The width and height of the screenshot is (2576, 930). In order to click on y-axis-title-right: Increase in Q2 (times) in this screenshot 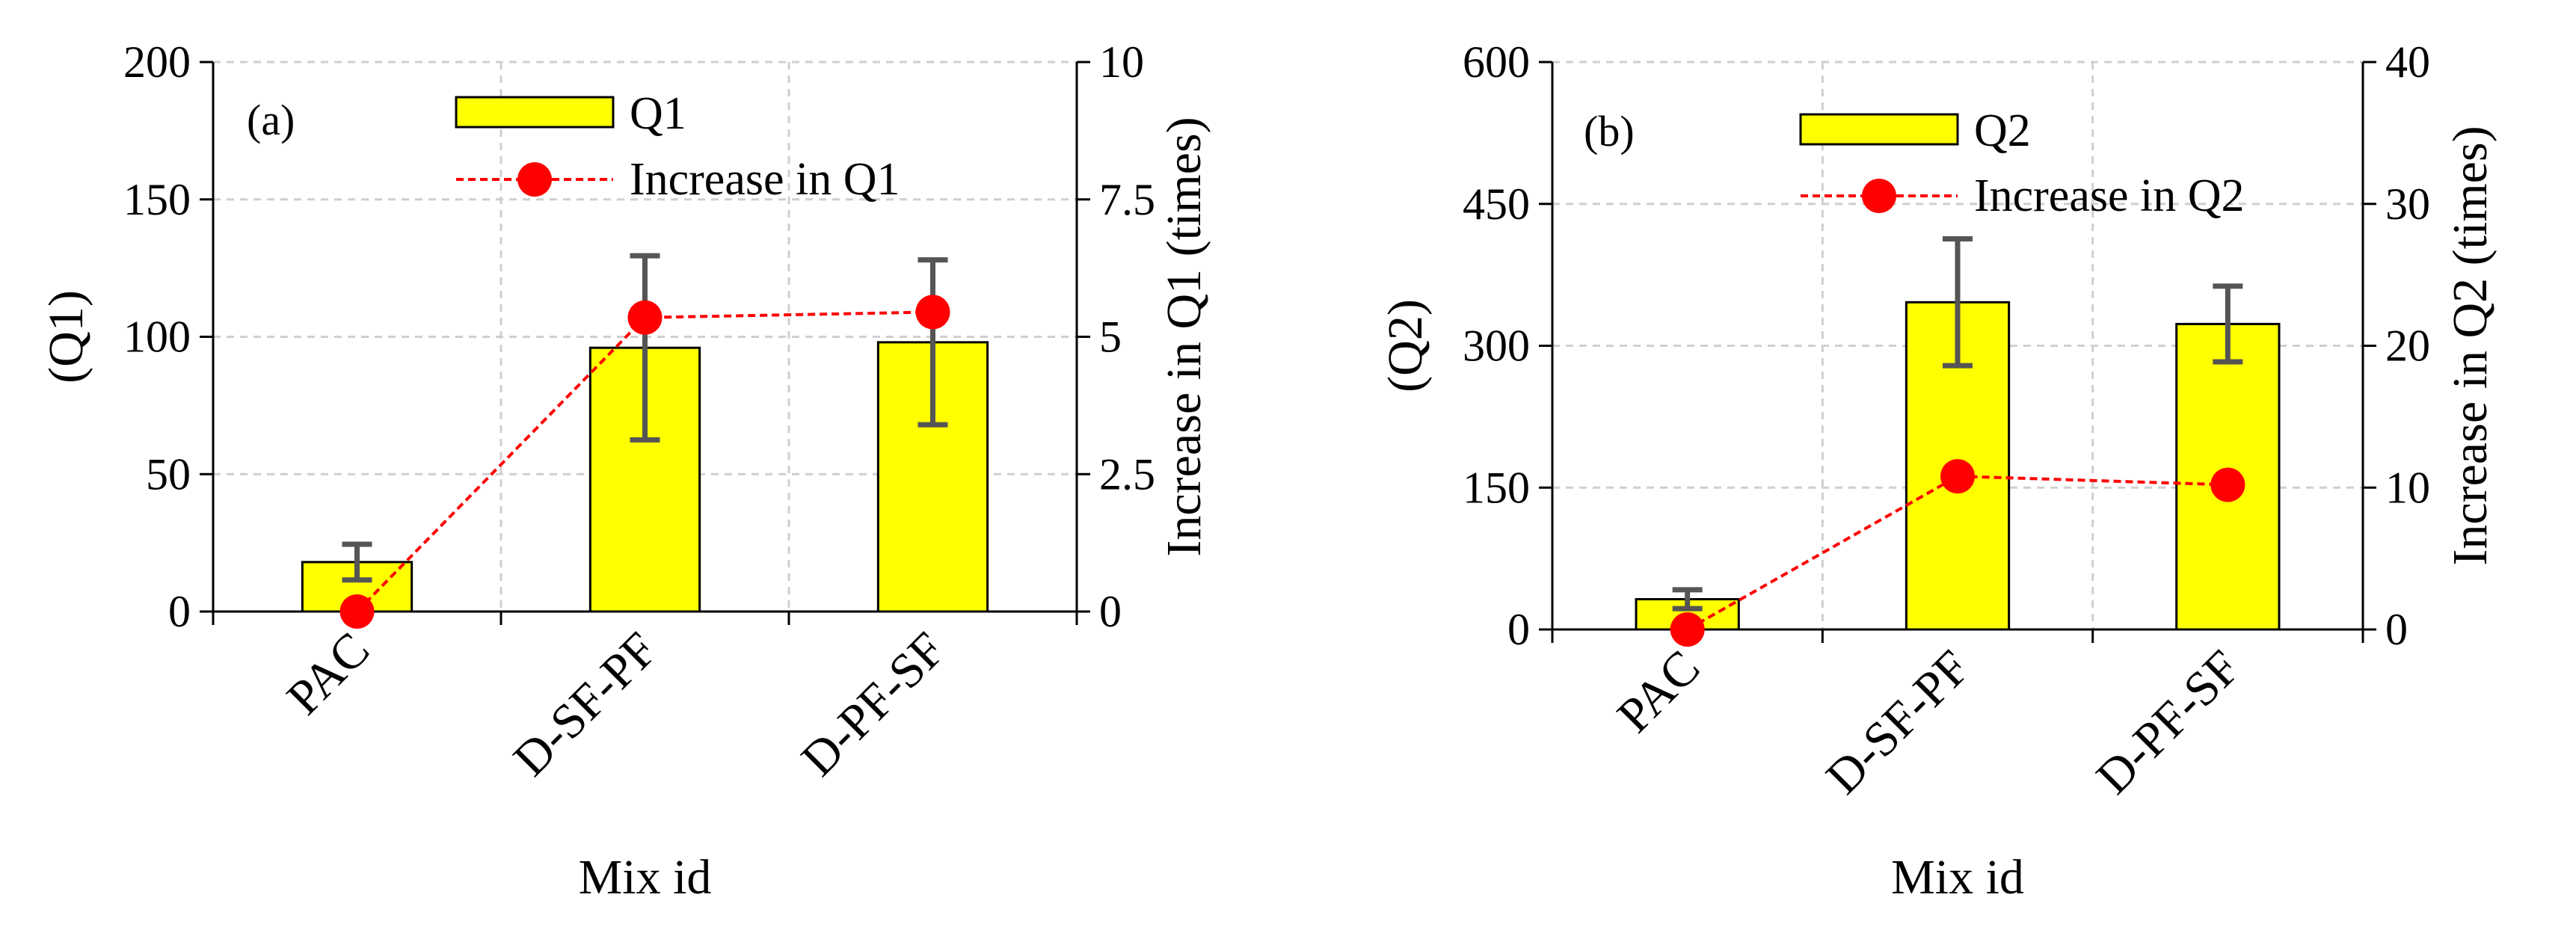, I will do `click(2470, 345)`.